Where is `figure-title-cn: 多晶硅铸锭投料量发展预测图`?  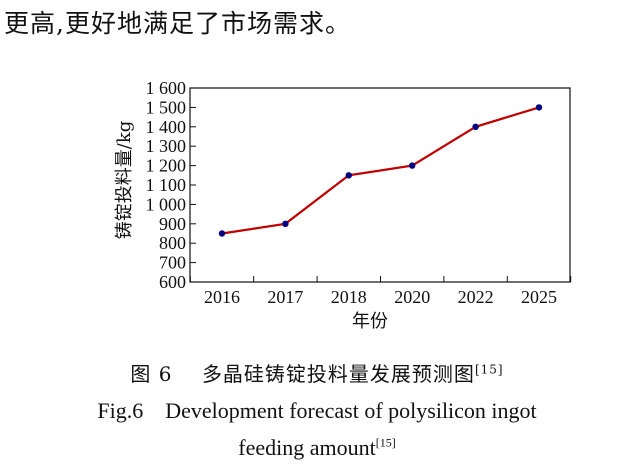
figure-title-cn: 多晶硅铸锭投料量发展预测图 is located at coordinates (338, 374).